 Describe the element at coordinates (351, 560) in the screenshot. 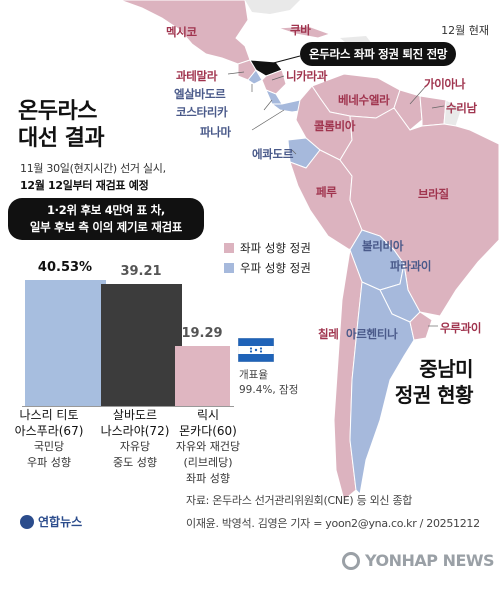

I see `watermark-icon` at that location.